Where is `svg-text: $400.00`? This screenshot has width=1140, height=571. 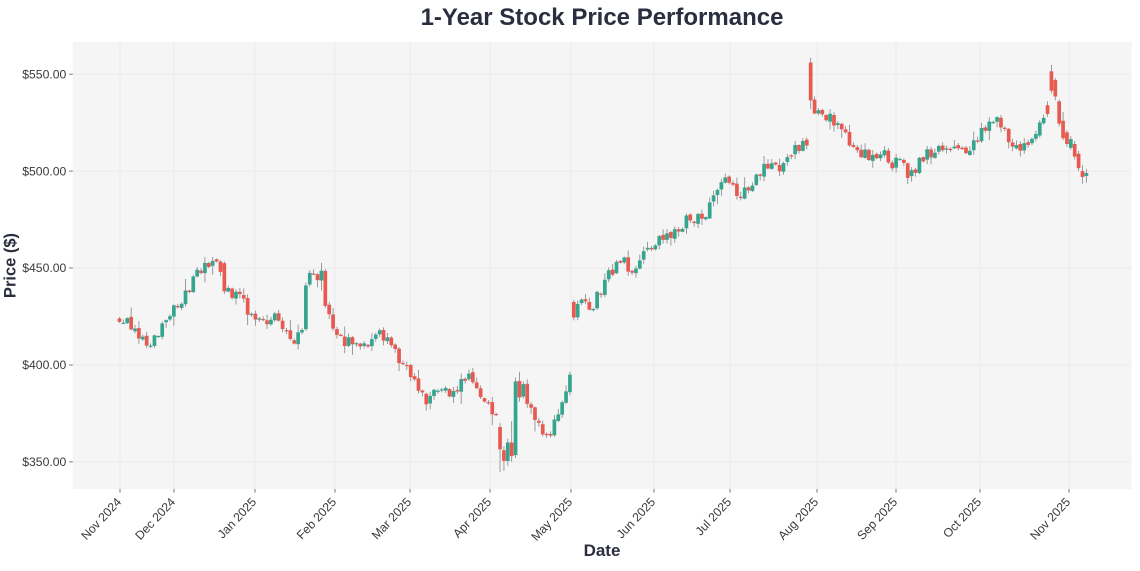
svg-text: $400.00 is located at coordinates (44, 365).